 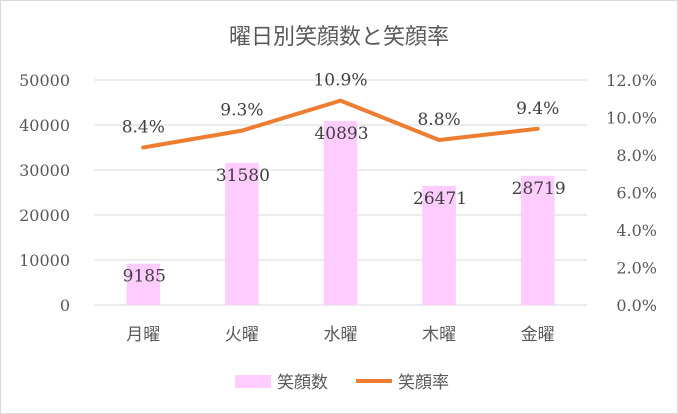 I want to click on right-axis-tick-label: 6.0%, so click(x=636, y=193).